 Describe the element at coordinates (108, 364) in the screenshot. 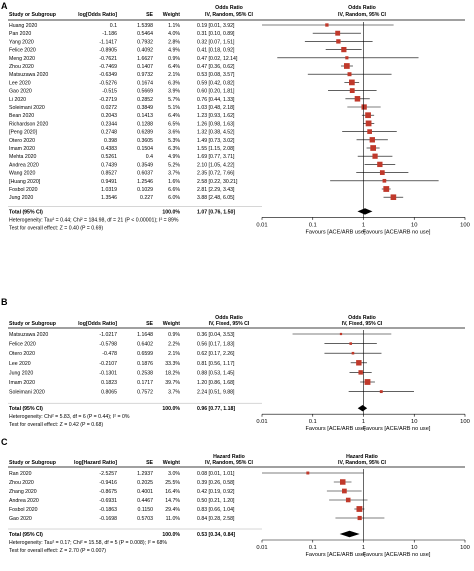

I see `estimate-value: -0.2107` at that location.